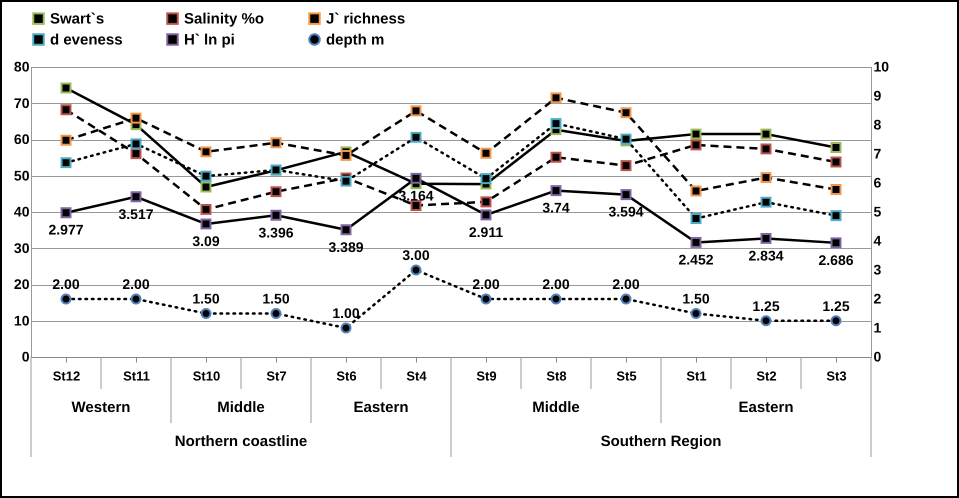 Image resolution: width=959 pixels, height=498 pixels. I want to click on y2-tick-label: 2, so click(878, 298).